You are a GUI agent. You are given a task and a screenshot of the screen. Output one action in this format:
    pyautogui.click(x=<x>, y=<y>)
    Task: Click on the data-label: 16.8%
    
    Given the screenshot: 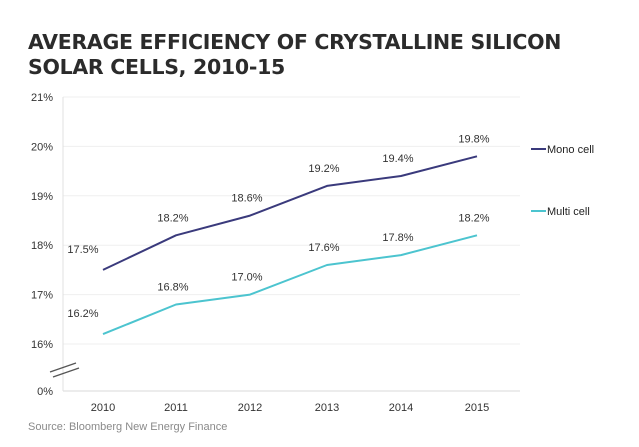 What is the action you would take?
    pyautogui.click(x=172, y=287)
    